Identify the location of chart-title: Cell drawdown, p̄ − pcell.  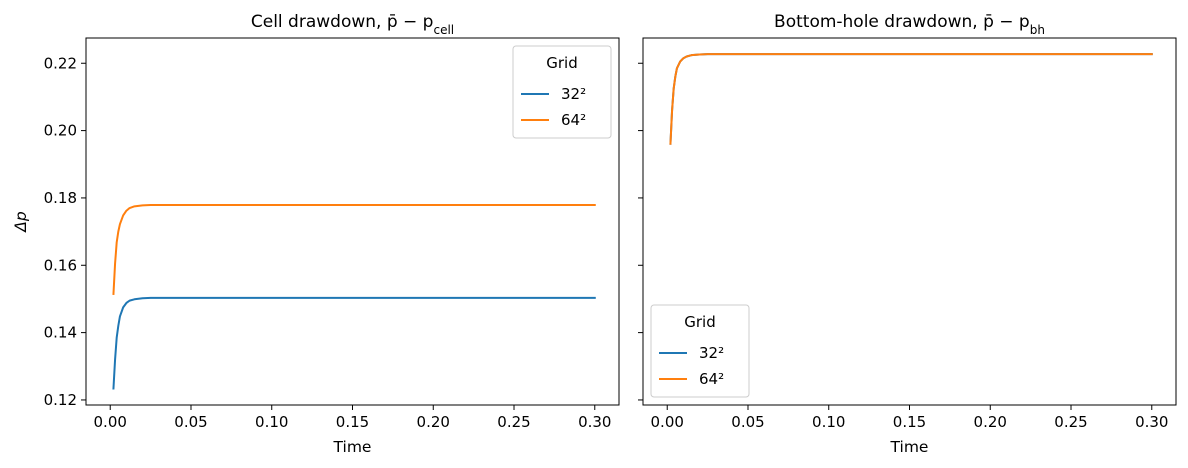
(352, 24).